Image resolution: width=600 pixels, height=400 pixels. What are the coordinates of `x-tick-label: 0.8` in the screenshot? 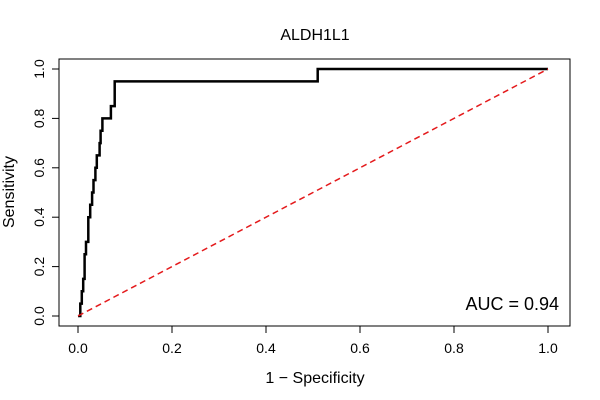 It's located at (454, 348).